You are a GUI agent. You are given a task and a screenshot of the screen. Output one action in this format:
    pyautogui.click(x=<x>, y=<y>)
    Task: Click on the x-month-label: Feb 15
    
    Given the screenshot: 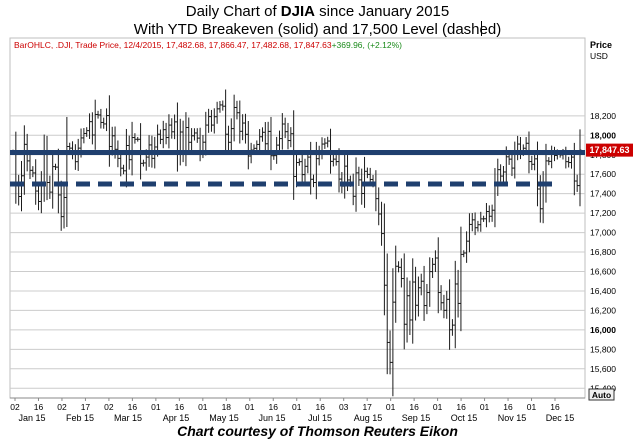 What is the action you would take?
    pyautogui.click(x=80, y=418)
    